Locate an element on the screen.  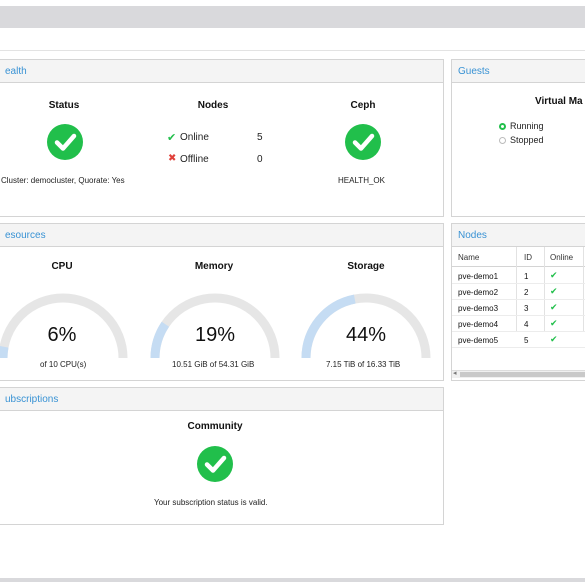
subscription-level-title: Community is located at coordinates (215, 426).